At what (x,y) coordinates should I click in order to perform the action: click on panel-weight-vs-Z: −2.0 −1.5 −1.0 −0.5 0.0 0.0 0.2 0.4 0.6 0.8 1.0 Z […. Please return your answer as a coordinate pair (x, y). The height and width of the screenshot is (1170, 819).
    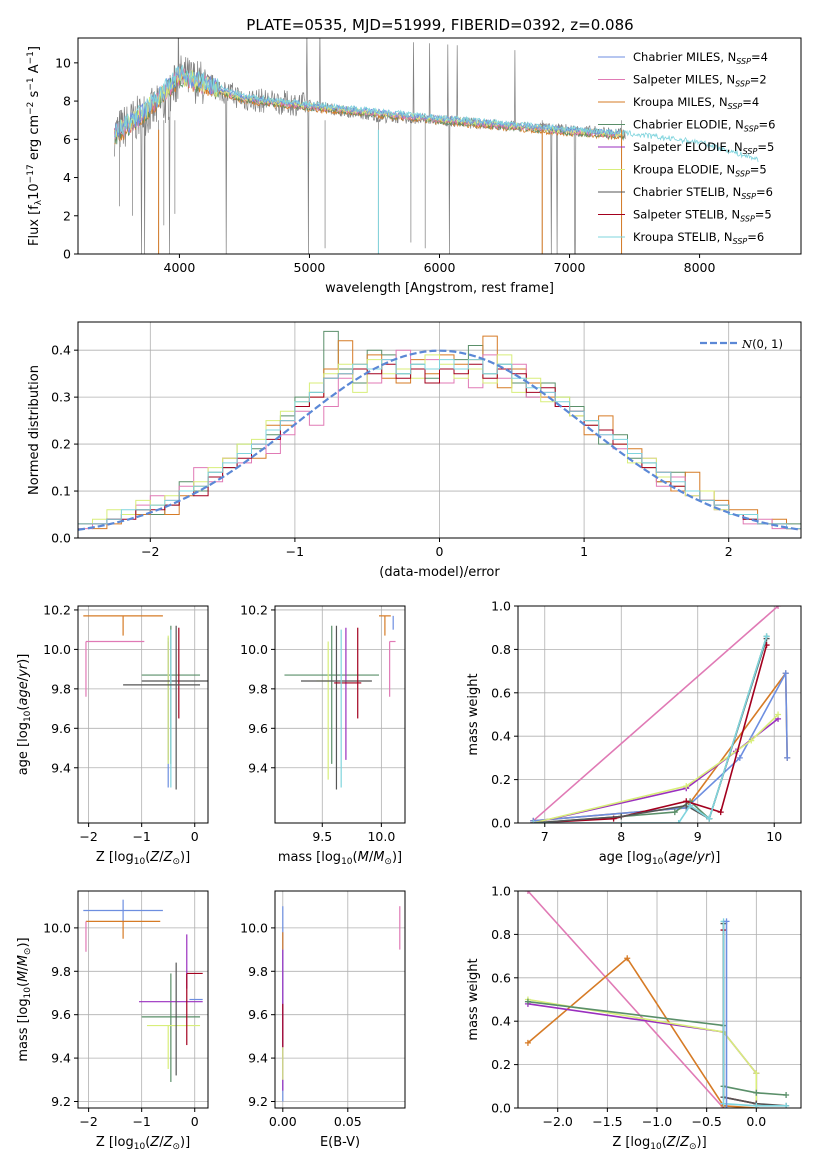
    Looking at the image, I should click on (634, 1018).